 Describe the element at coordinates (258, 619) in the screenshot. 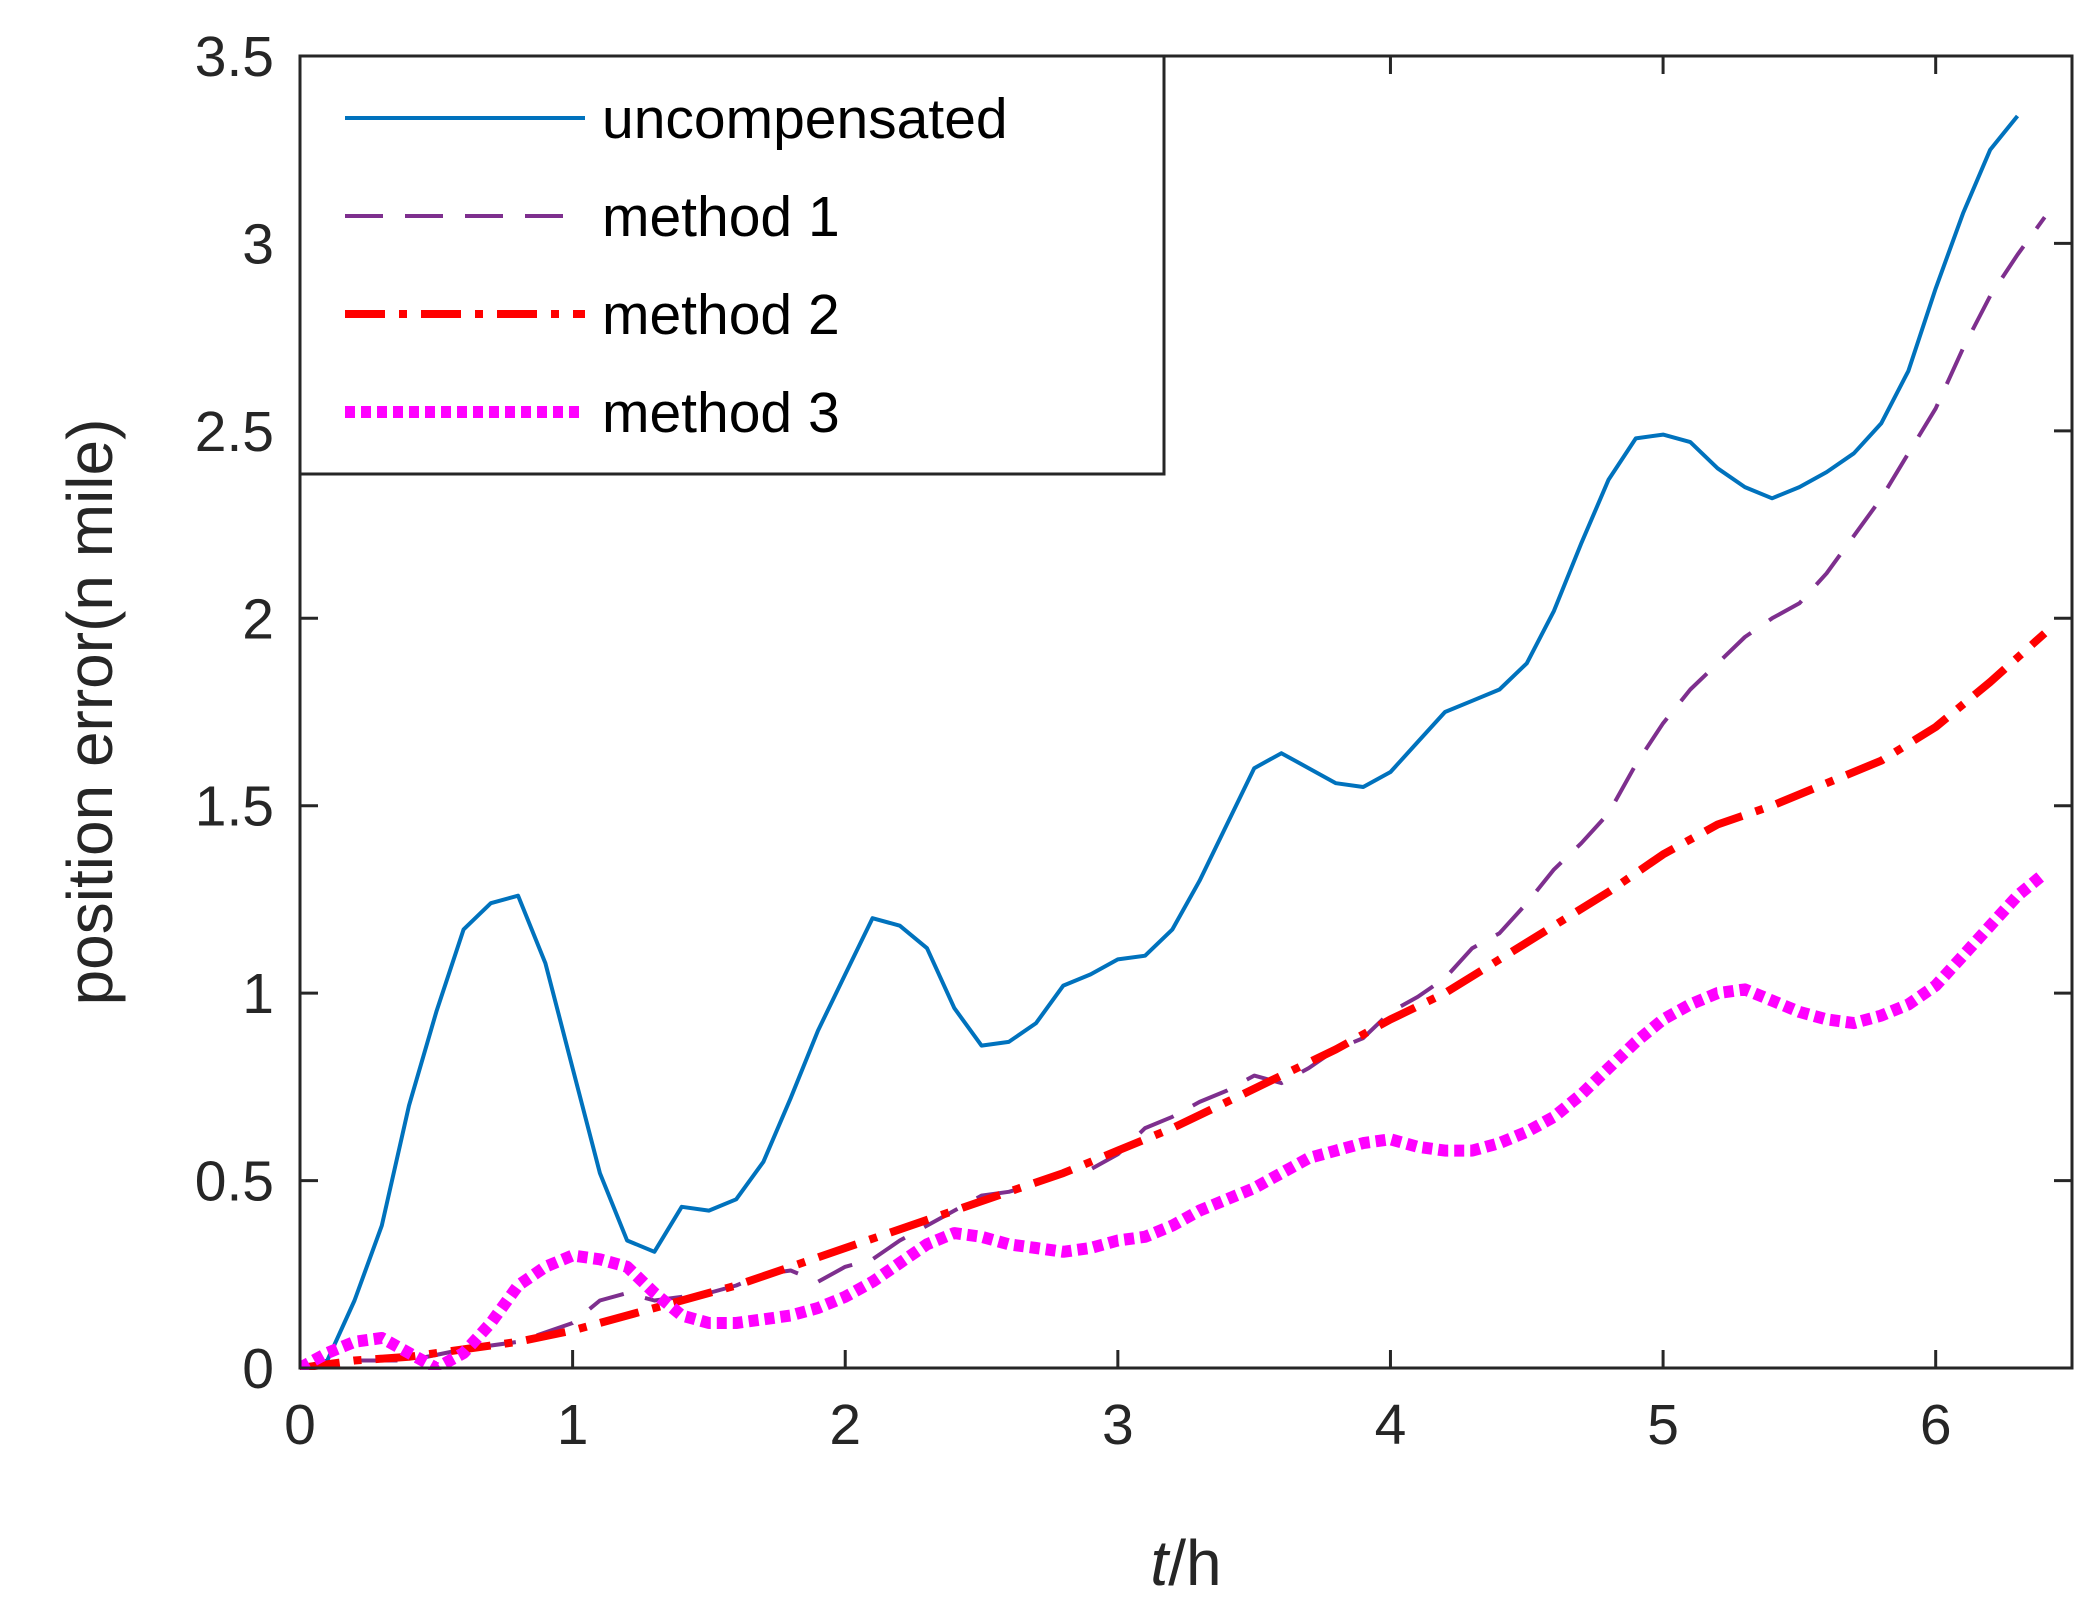

I see `y-tick-label: 2` at that location.